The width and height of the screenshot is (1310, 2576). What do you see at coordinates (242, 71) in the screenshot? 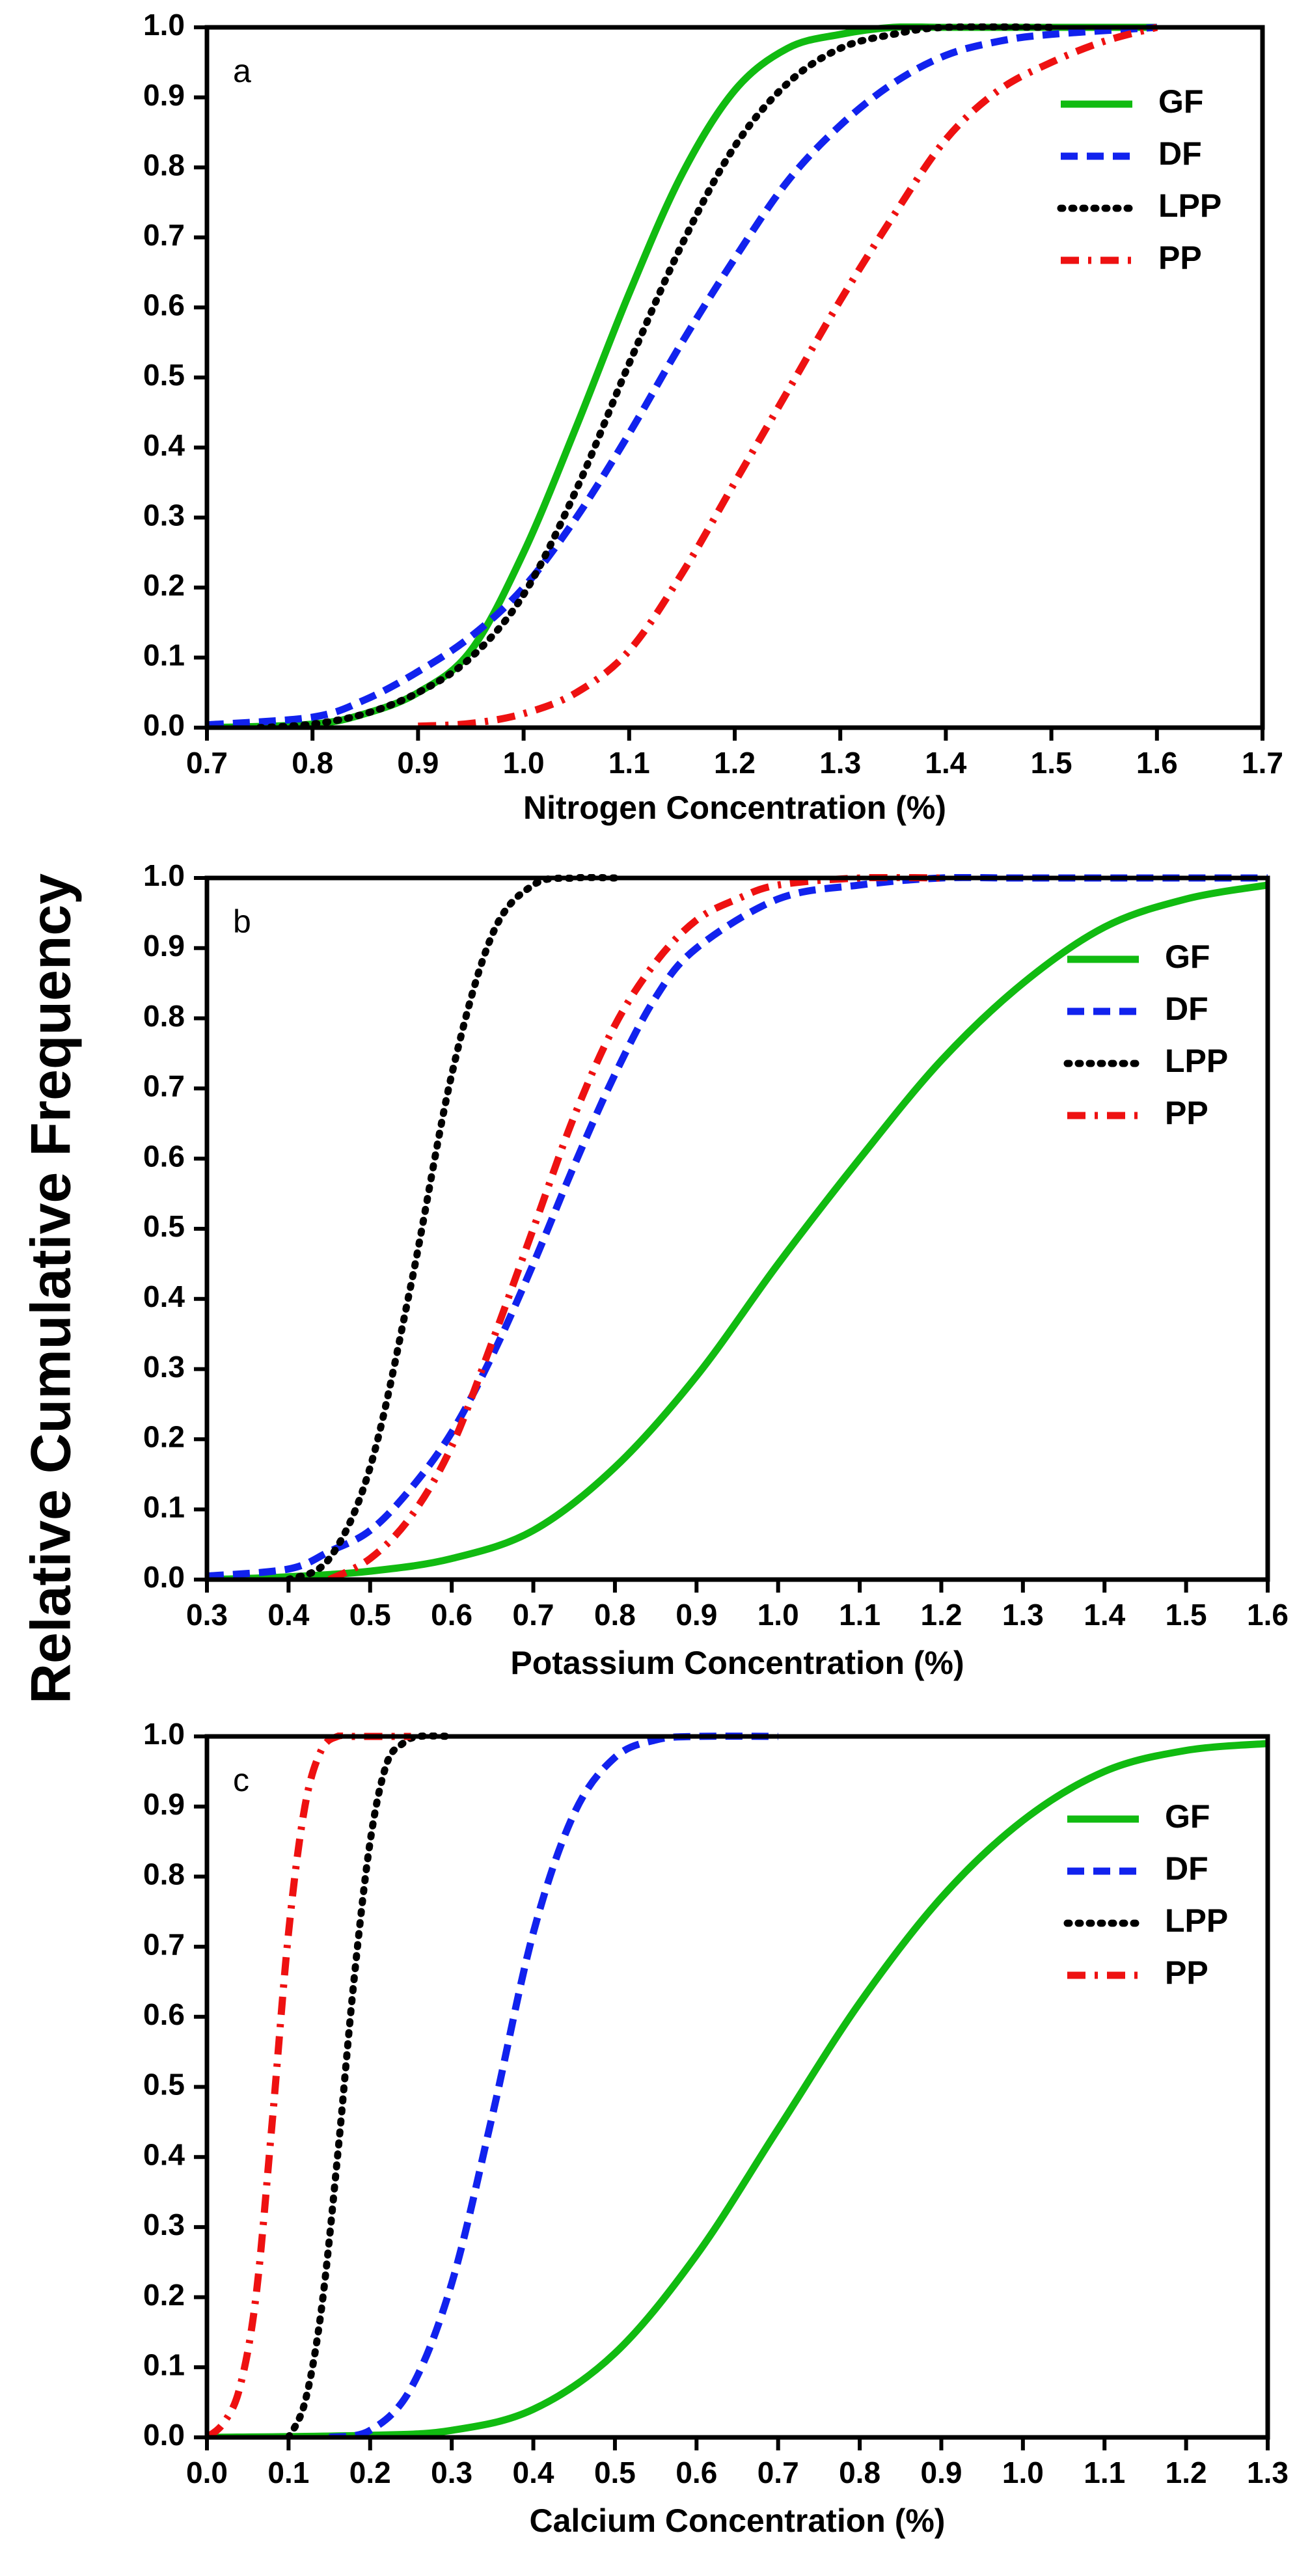
I see `panel-letter: a` at bounding box center [242, 71].